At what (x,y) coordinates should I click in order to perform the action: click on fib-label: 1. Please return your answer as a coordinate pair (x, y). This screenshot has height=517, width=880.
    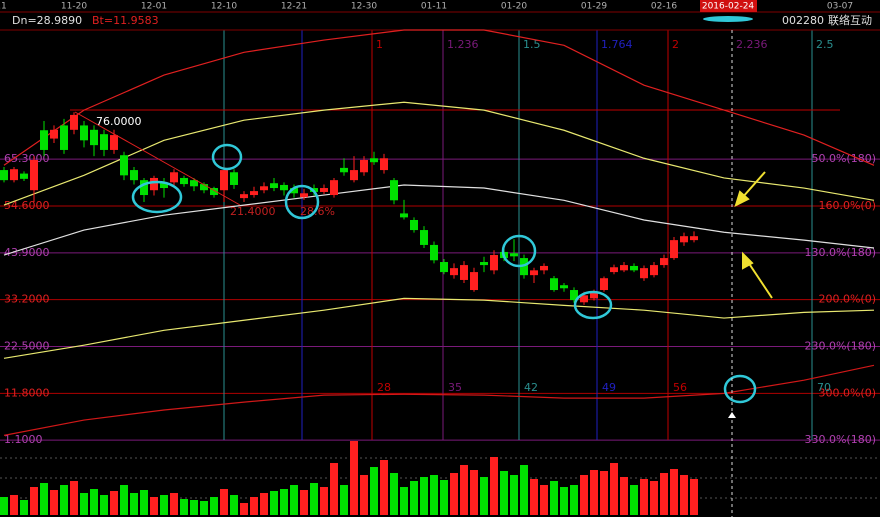
    Looking at the image, I should click on (379, 44).